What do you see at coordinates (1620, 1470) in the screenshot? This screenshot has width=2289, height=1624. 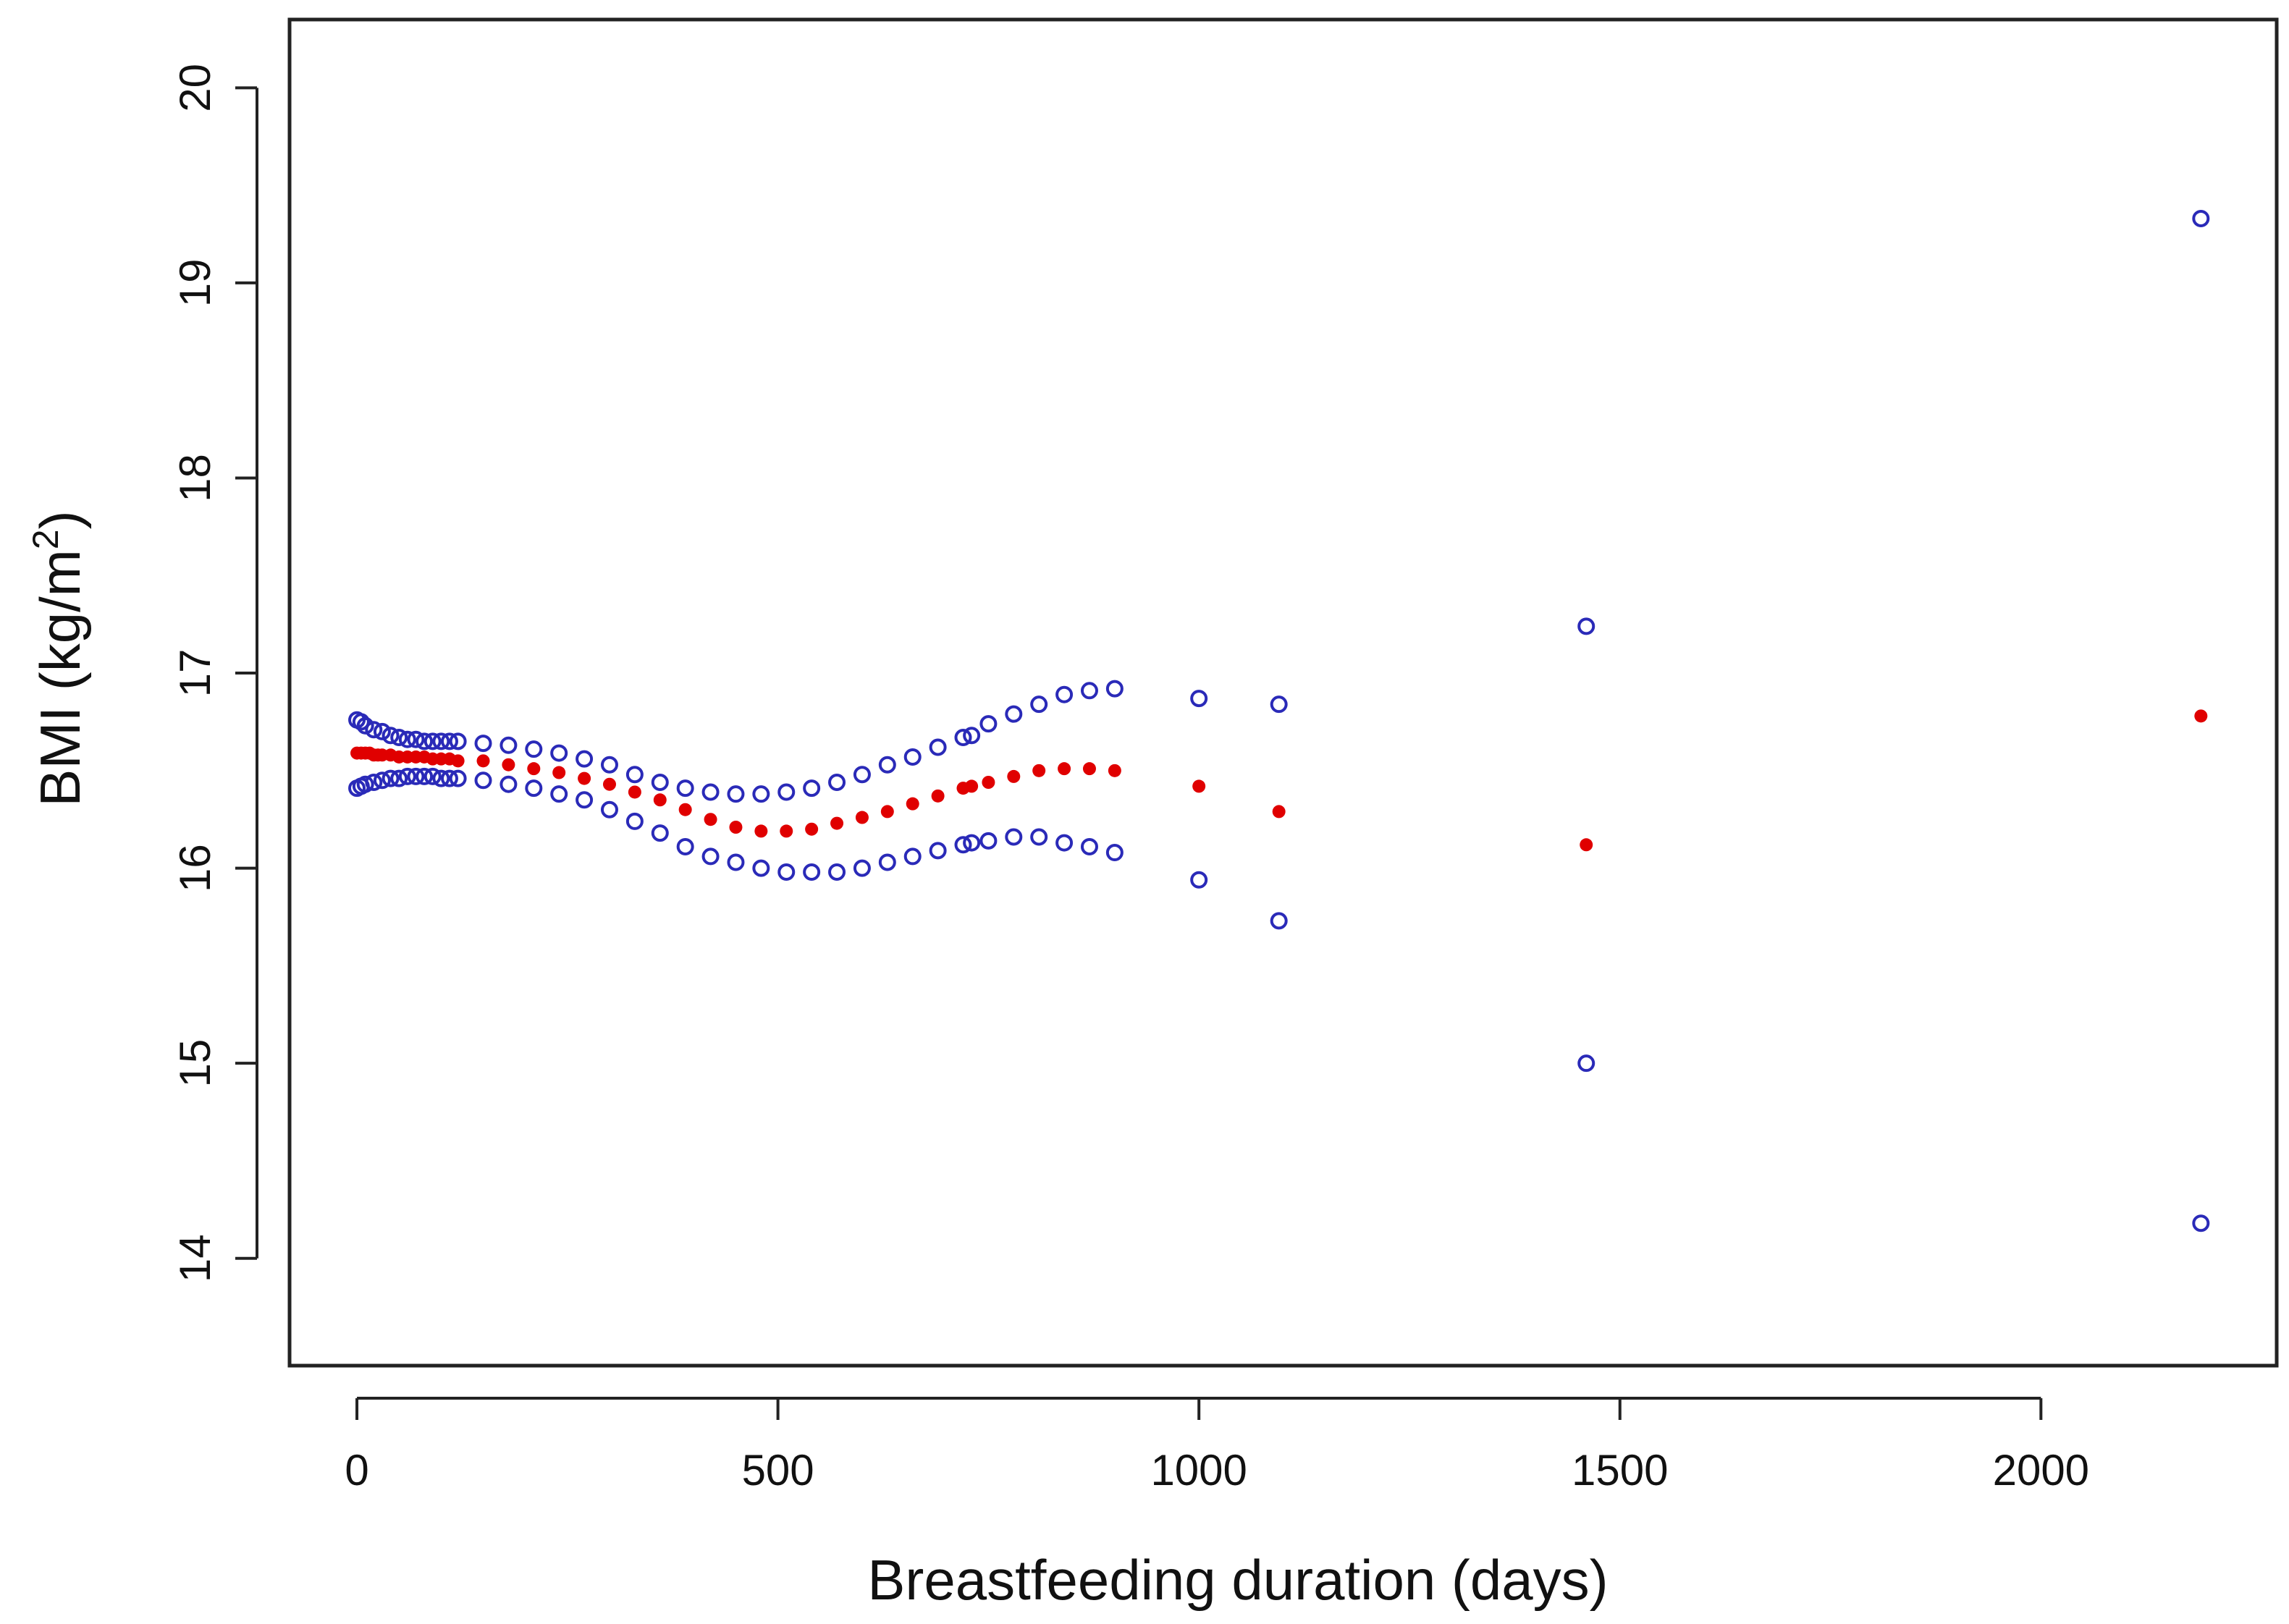 I see `x-tick-label: 1500` at bounding box center [1620, 1470].